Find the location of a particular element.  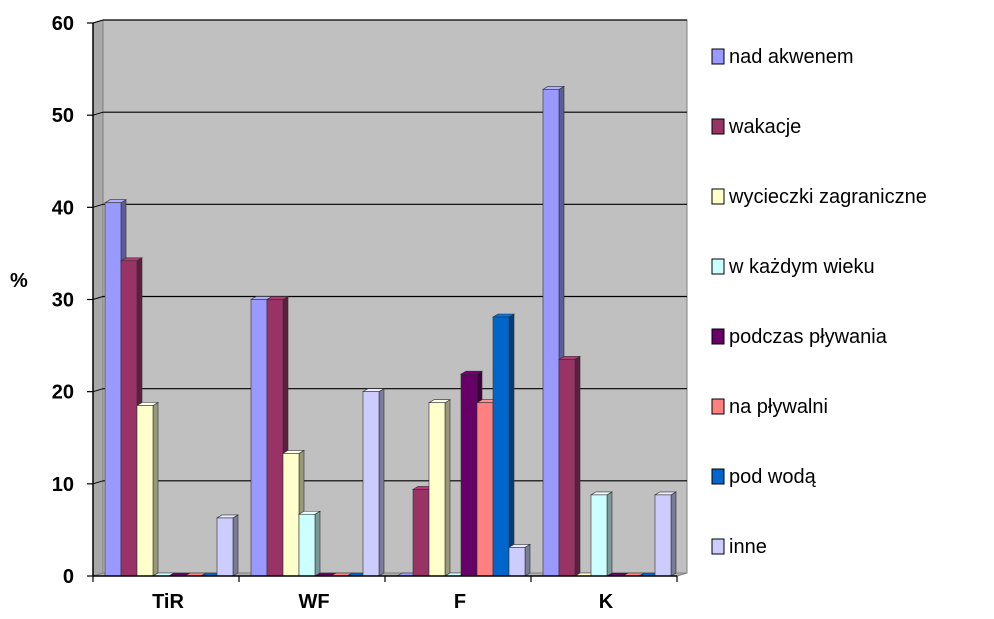

legend-item: na pływalni is located at coordinates (769, 407).